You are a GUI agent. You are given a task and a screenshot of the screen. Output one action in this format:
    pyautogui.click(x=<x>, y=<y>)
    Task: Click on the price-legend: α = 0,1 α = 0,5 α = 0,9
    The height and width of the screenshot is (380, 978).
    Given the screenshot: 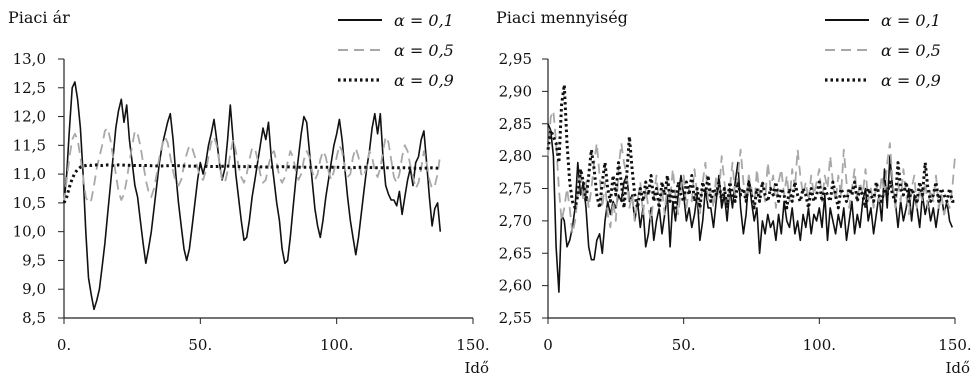 What is the action you would take?
    pyautogui.click(x=396, y=50)
    